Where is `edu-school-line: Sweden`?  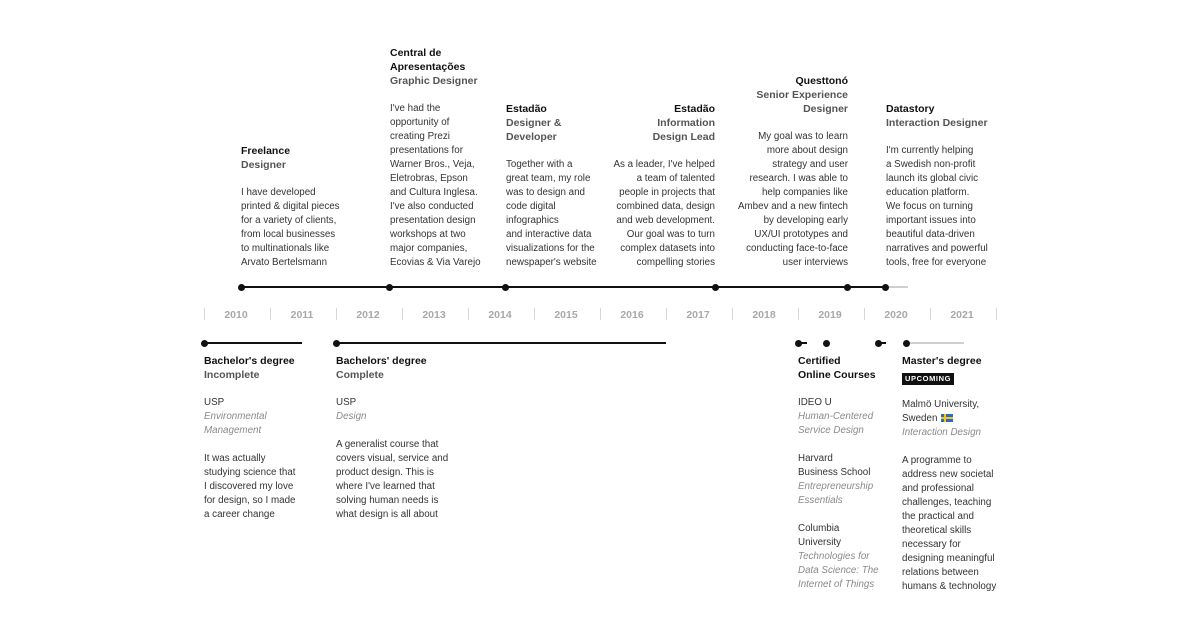
edu-school-line: Sweden is located at coordinates (957, 419).